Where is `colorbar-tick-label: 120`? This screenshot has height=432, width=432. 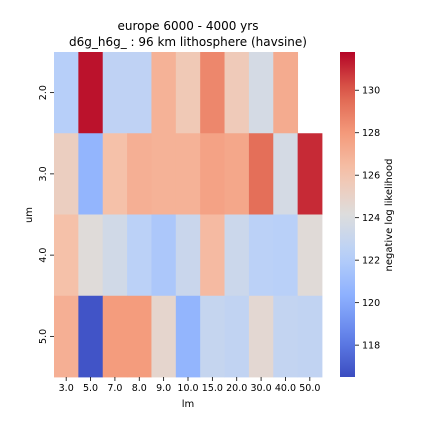 colorbar-tick-label: 120 is located at coordinates (371, 303).